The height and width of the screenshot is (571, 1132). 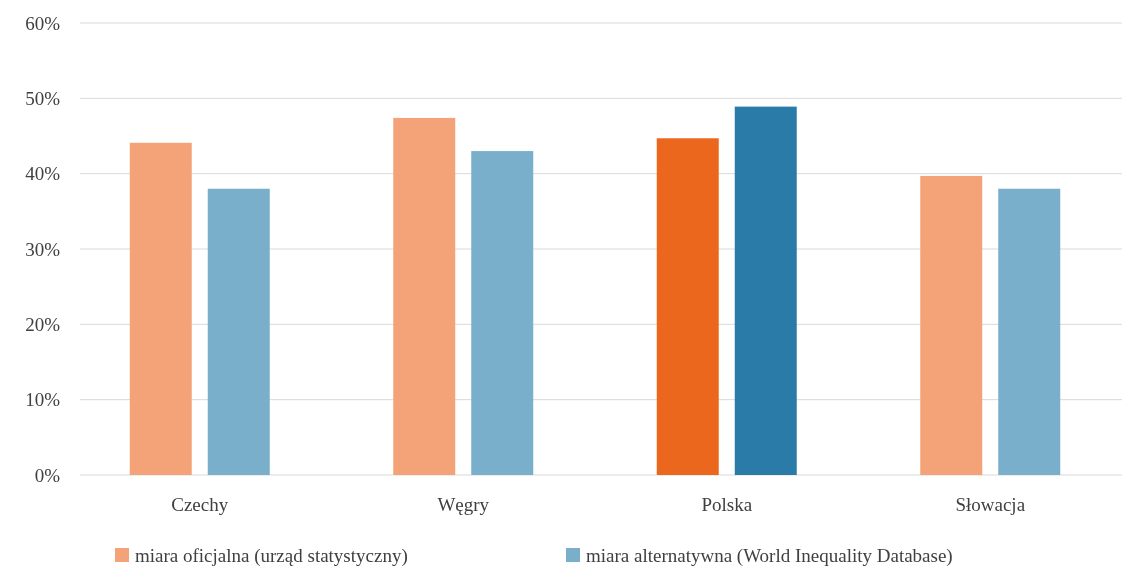 What do you see at coordinates (43, 23) in the screenshot?
I see `y-tick-label: 60%` at bounding box center [43, 23].